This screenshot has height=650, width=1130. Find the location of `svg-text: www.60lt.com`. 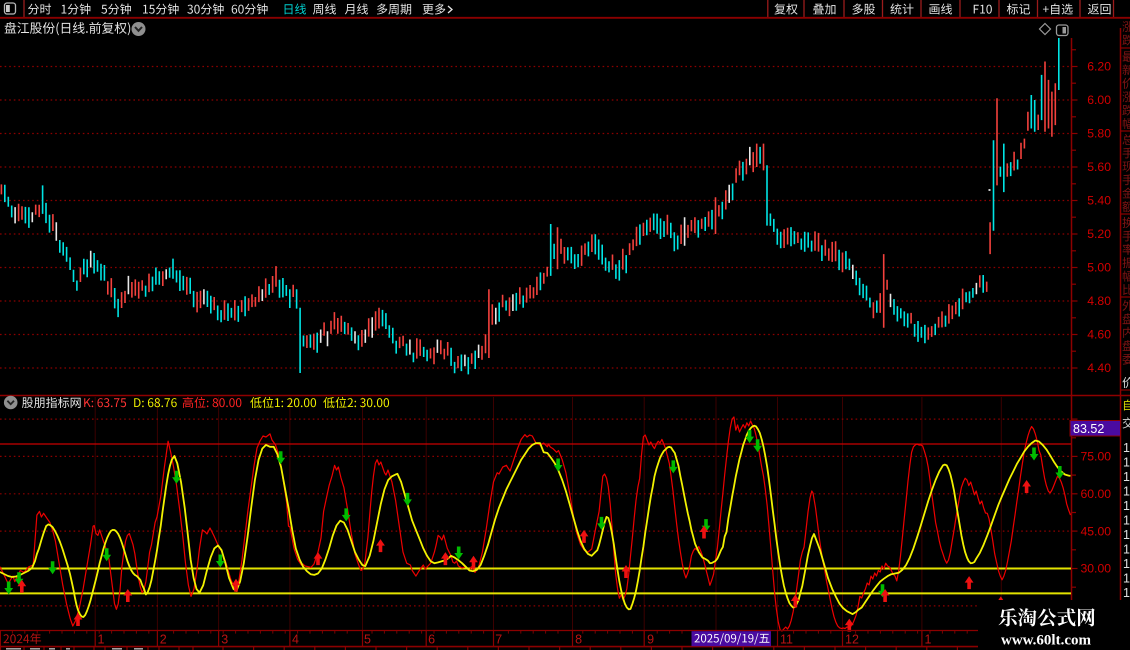

svg-text: www.60lt.com is located at coordinates (1046, 641).